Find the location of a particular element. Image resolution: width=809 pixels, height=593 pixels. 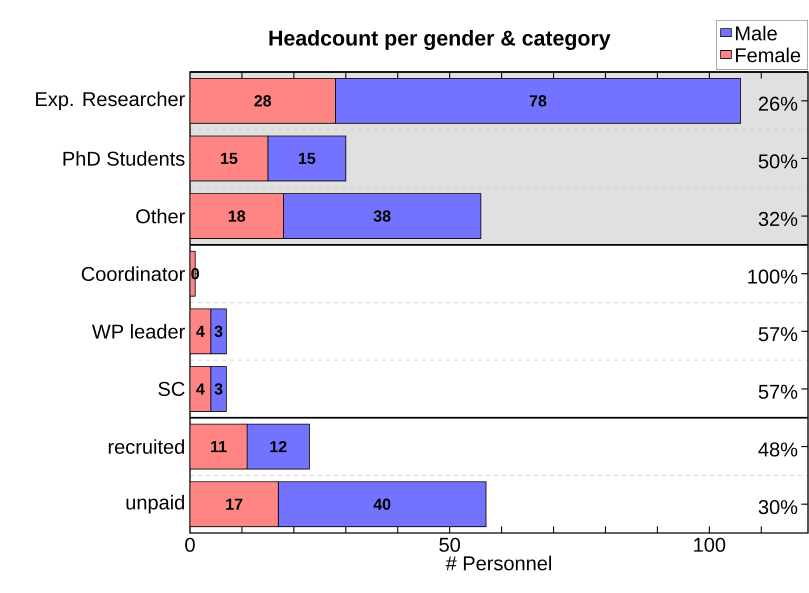

x-tick-label: 100 is located at coordinates (710, 545).